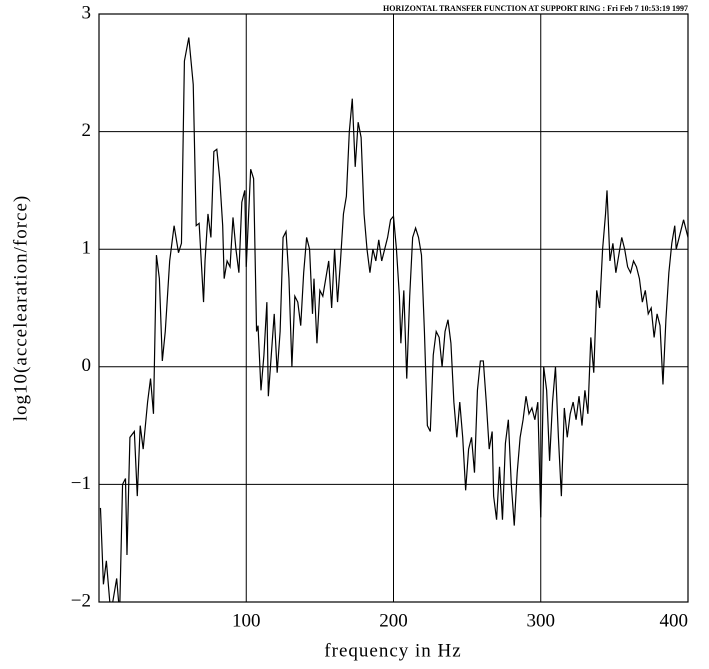  What do you see at coordinates (81, 600) in the screenshot?
I see `y-tick-label: −2` at bounding box center [81, 600].